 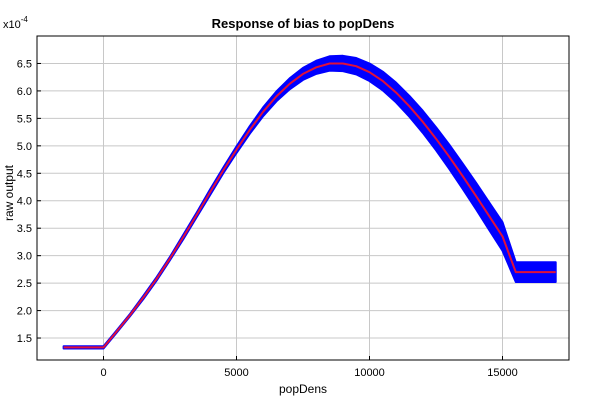 What do you see at coordinates (9, 192) in the screenshot?
I see `y-axis-label: raw output` at bounding box center [9, 192].